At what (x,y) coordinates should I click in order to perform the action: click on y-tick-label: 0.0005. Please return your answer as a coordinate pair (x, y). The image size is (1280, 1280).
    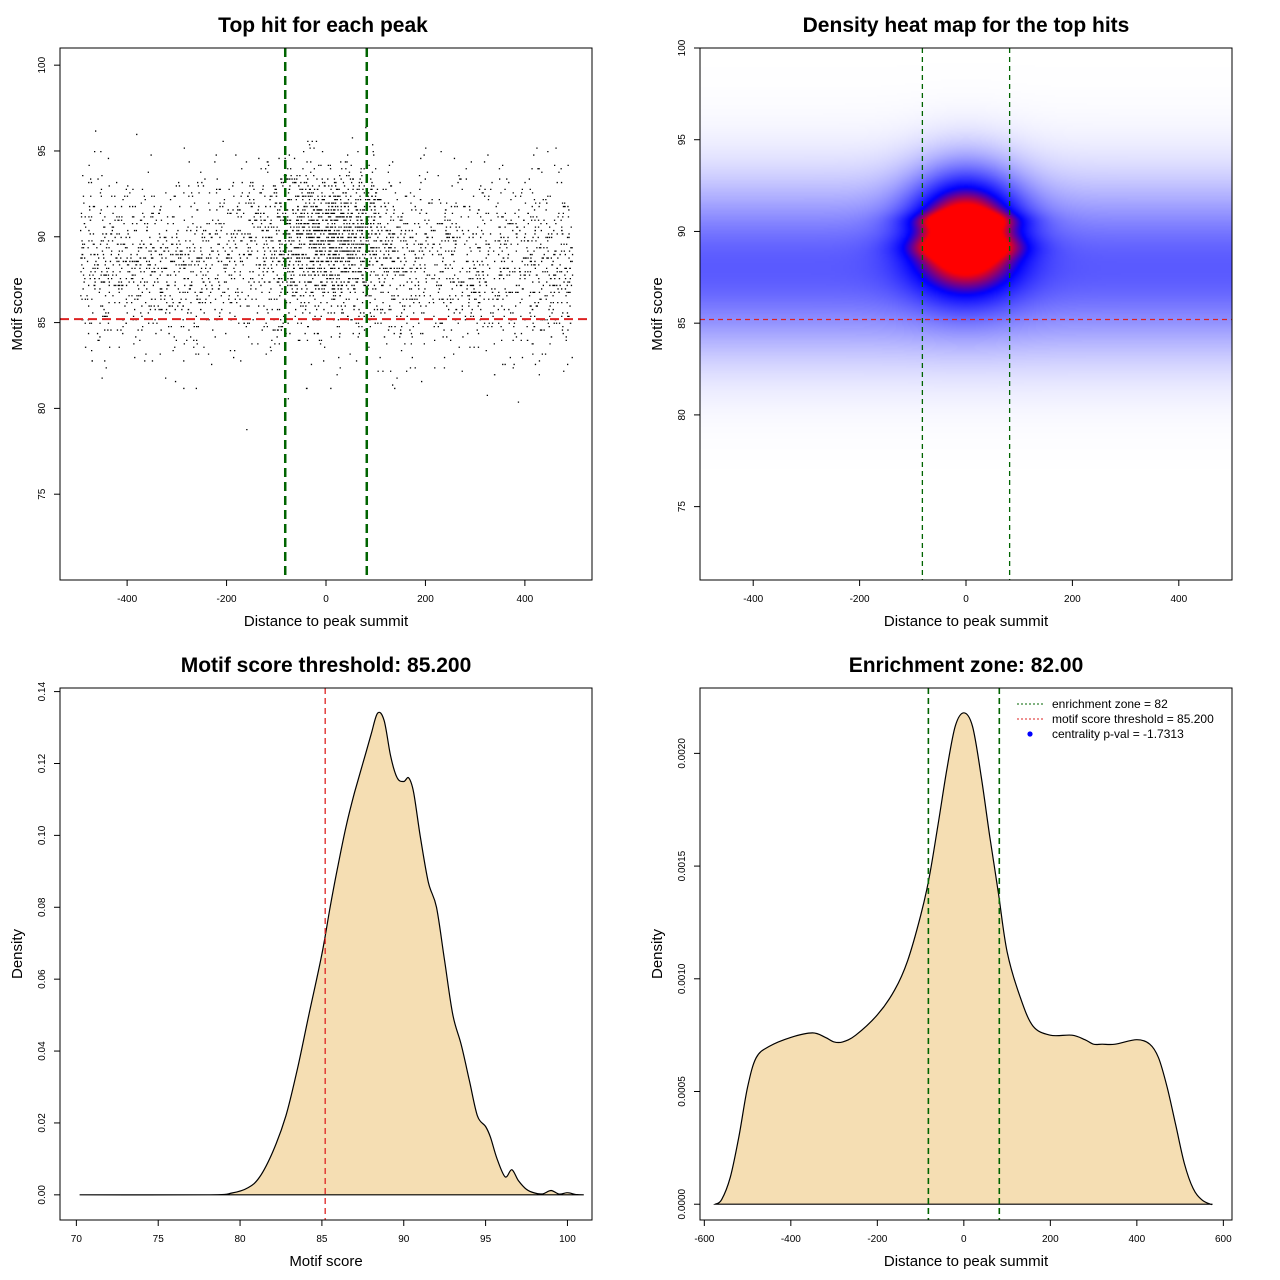
    Looking at the image, I should click on (682, 1091).